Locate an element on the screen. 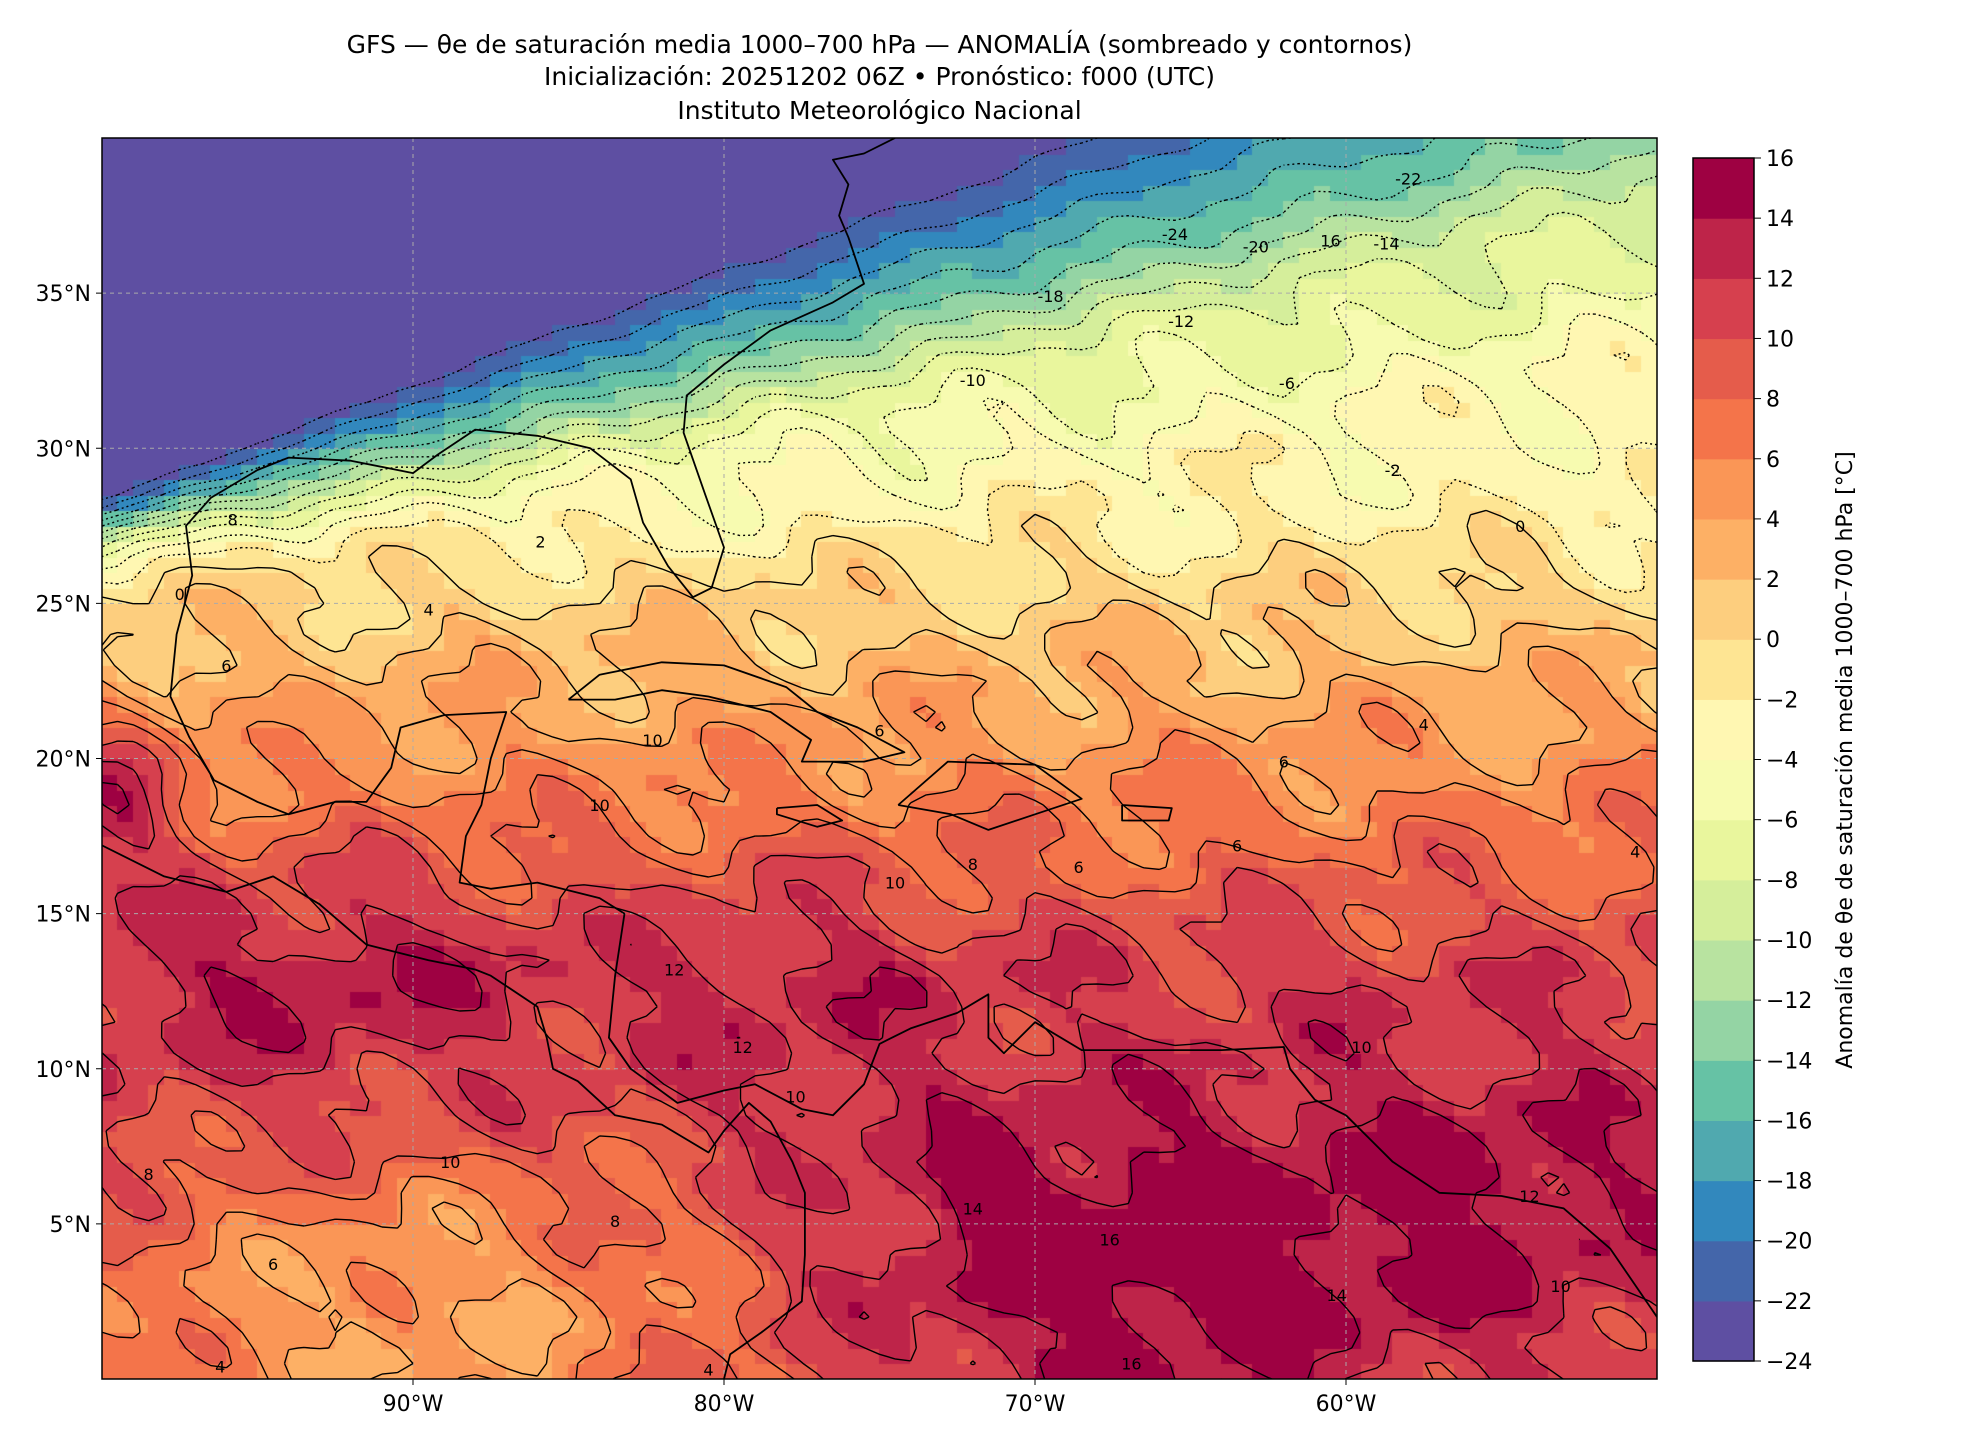 The width and height of the screenshot is (1980, 1440). coastline-pacific is located at coordinates (454, 1111).